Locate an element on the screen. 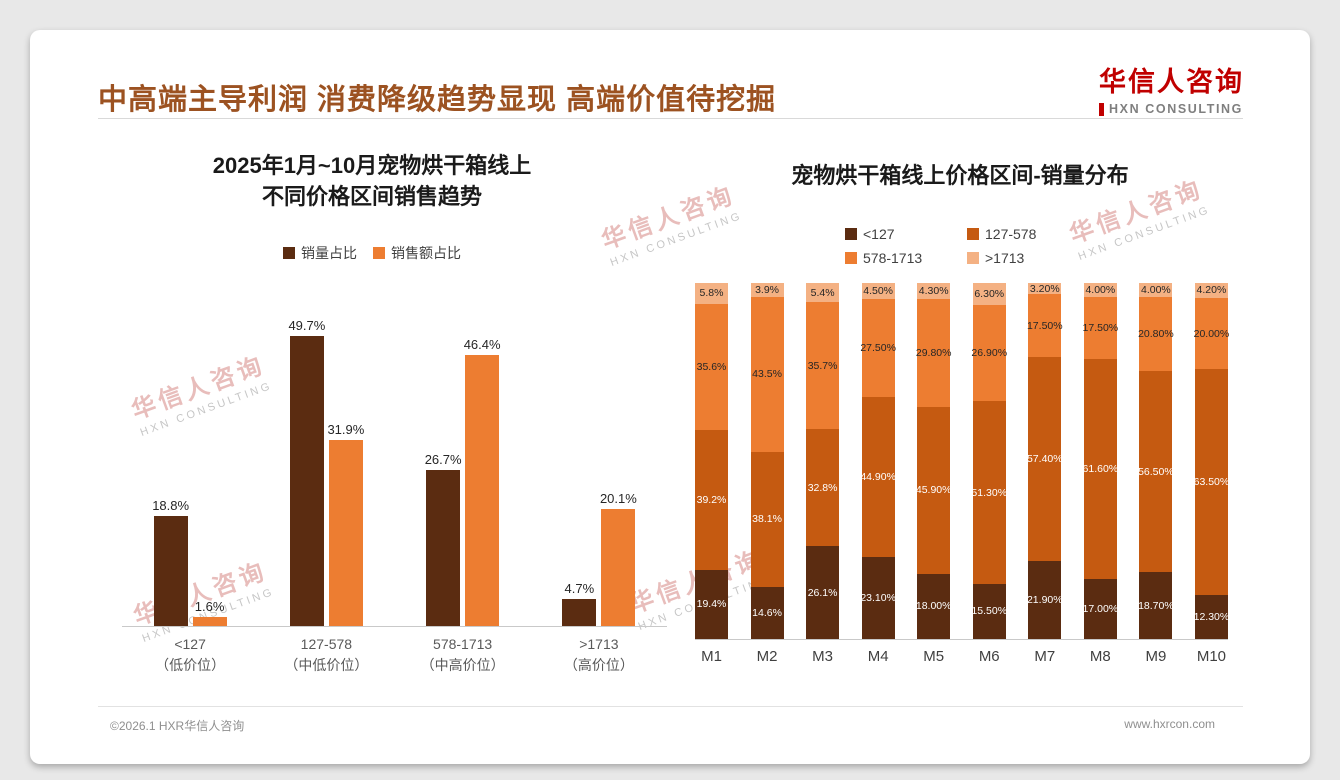 The image size is (1340, 780). bar-segment: 61.60% is located at coordinates (1100, 469).